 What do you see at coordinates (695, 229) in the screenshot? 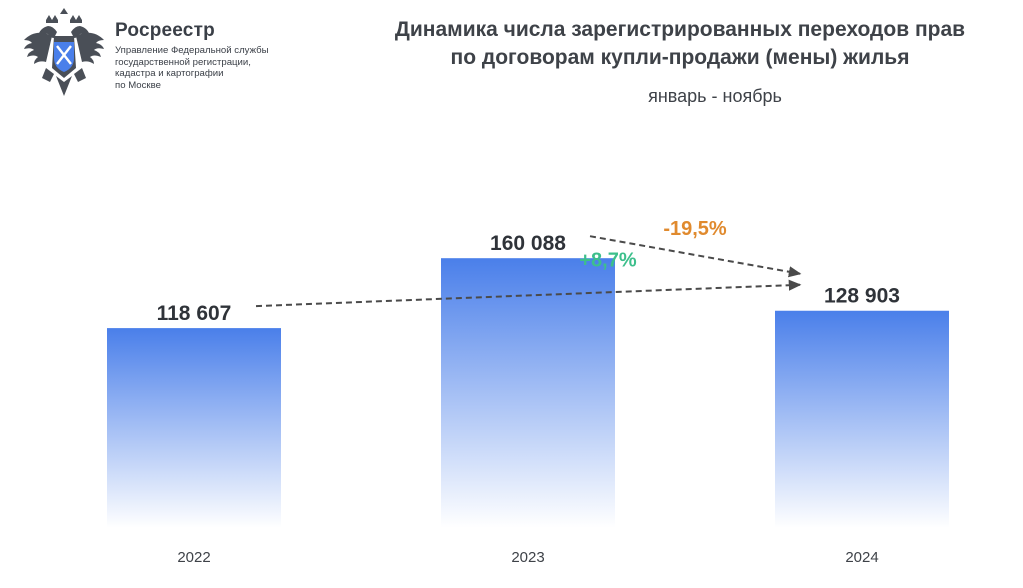
I see `change-label-2023-2024: -19,5%` at bounding box center [695, 229].